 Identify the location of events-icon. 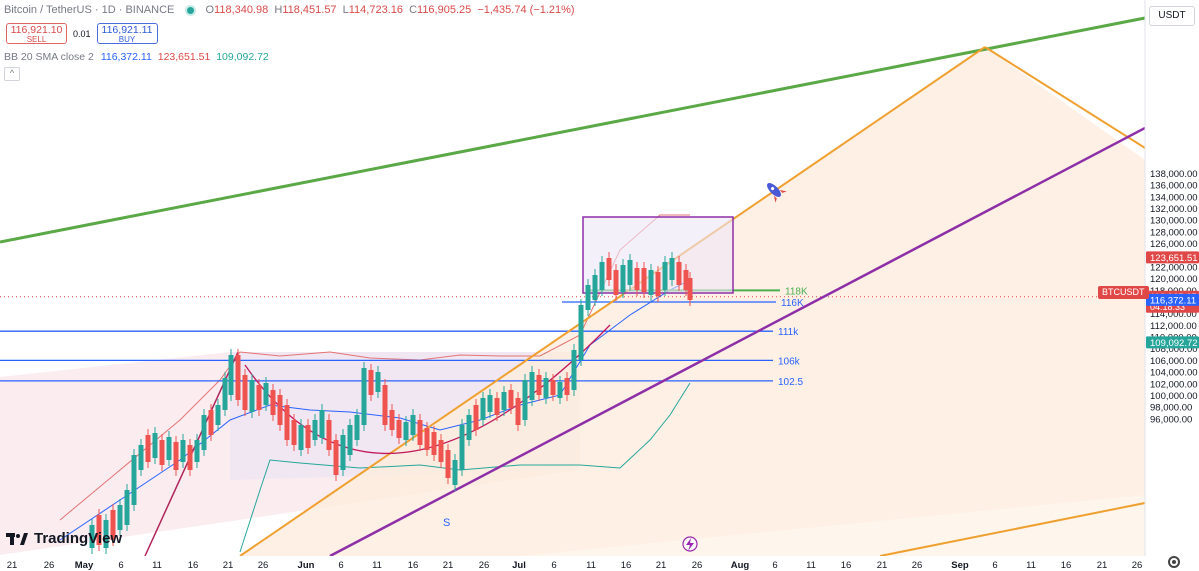
(690, 544).